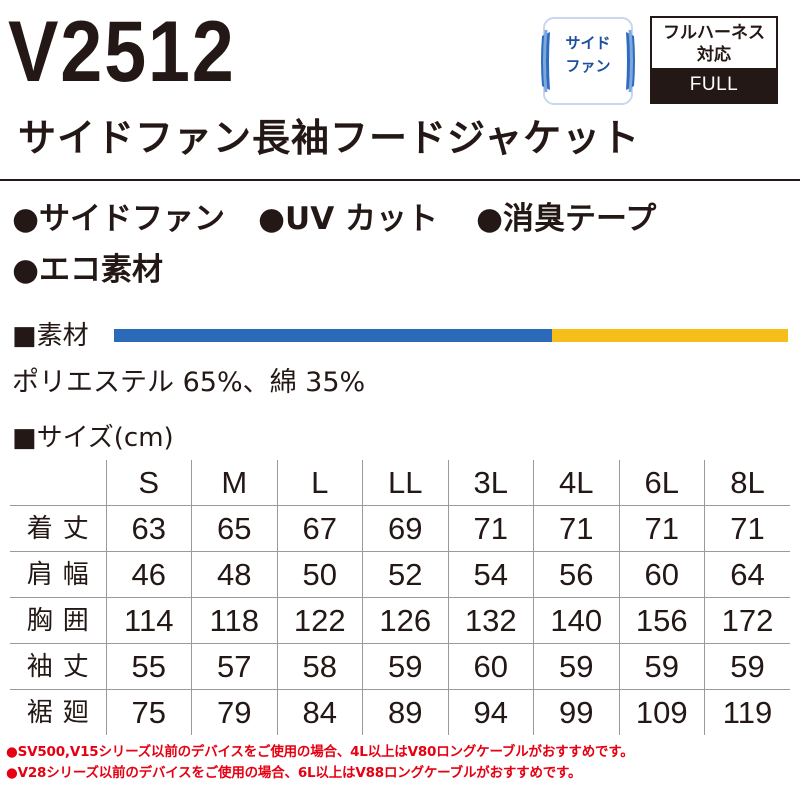 The width and height of the screenshot is (800, 800). What do you see at coordinates (148, 483) in the screenshot?
I see `size-column-header: S` at bounding box center [148, 483].